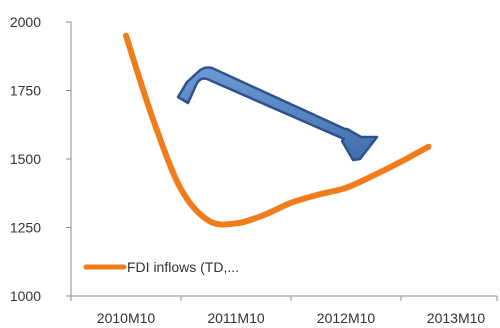  Describe the element at coordinates (25, 228) in the screenshot. I see `y-tick-label: 1250` at that location.